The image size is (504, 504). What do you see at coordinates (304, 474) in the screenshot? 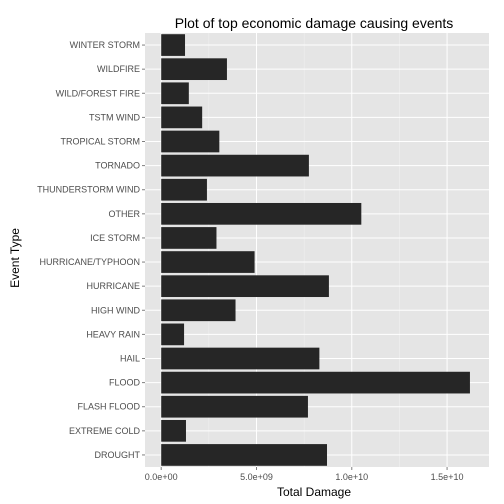
I see `x-axis-tick-labels: 0.0e+00 5.0e+09 1.0e+10 1.5e+10` at bounding box center [304, 474].